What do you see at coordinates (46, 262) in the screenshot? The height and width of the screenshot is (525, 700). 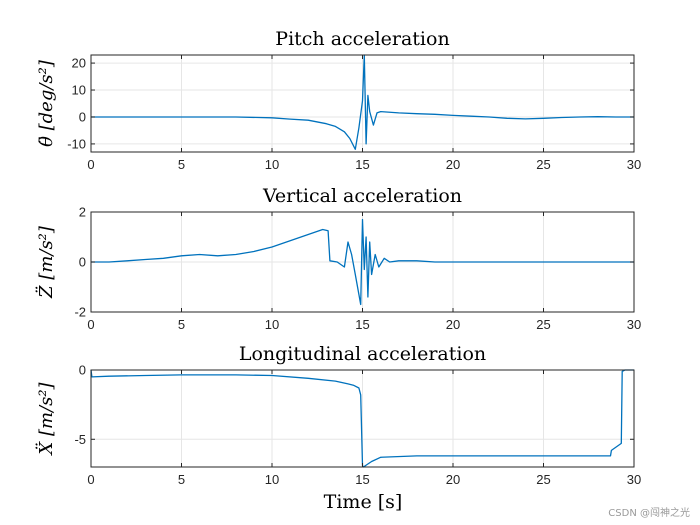 I see `y-axis-label: Z̈ [m/s²]` at bounding box center [46, 262].